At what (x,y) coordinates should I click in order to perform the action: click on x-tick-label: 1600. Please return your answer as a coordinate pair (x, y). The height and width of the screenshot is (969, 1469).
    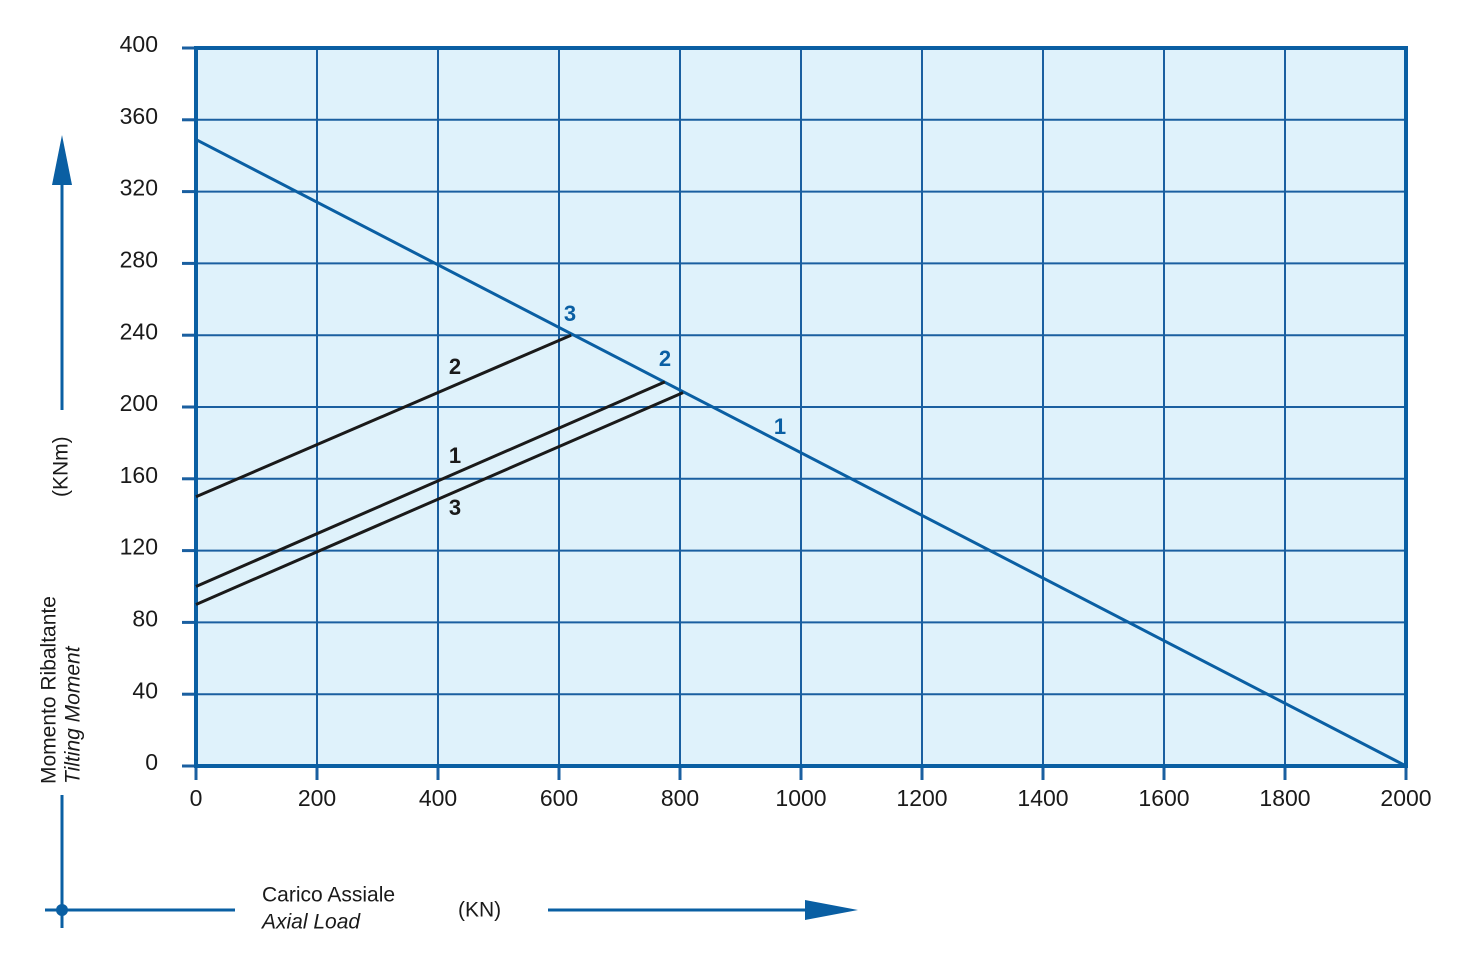
    Looking at the image, I should click on (1163, 798).